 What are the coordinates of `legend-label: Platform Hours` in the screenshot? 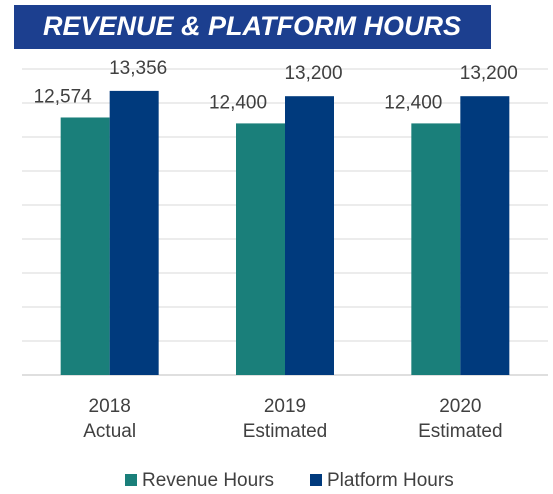 It's located at (390, 480).